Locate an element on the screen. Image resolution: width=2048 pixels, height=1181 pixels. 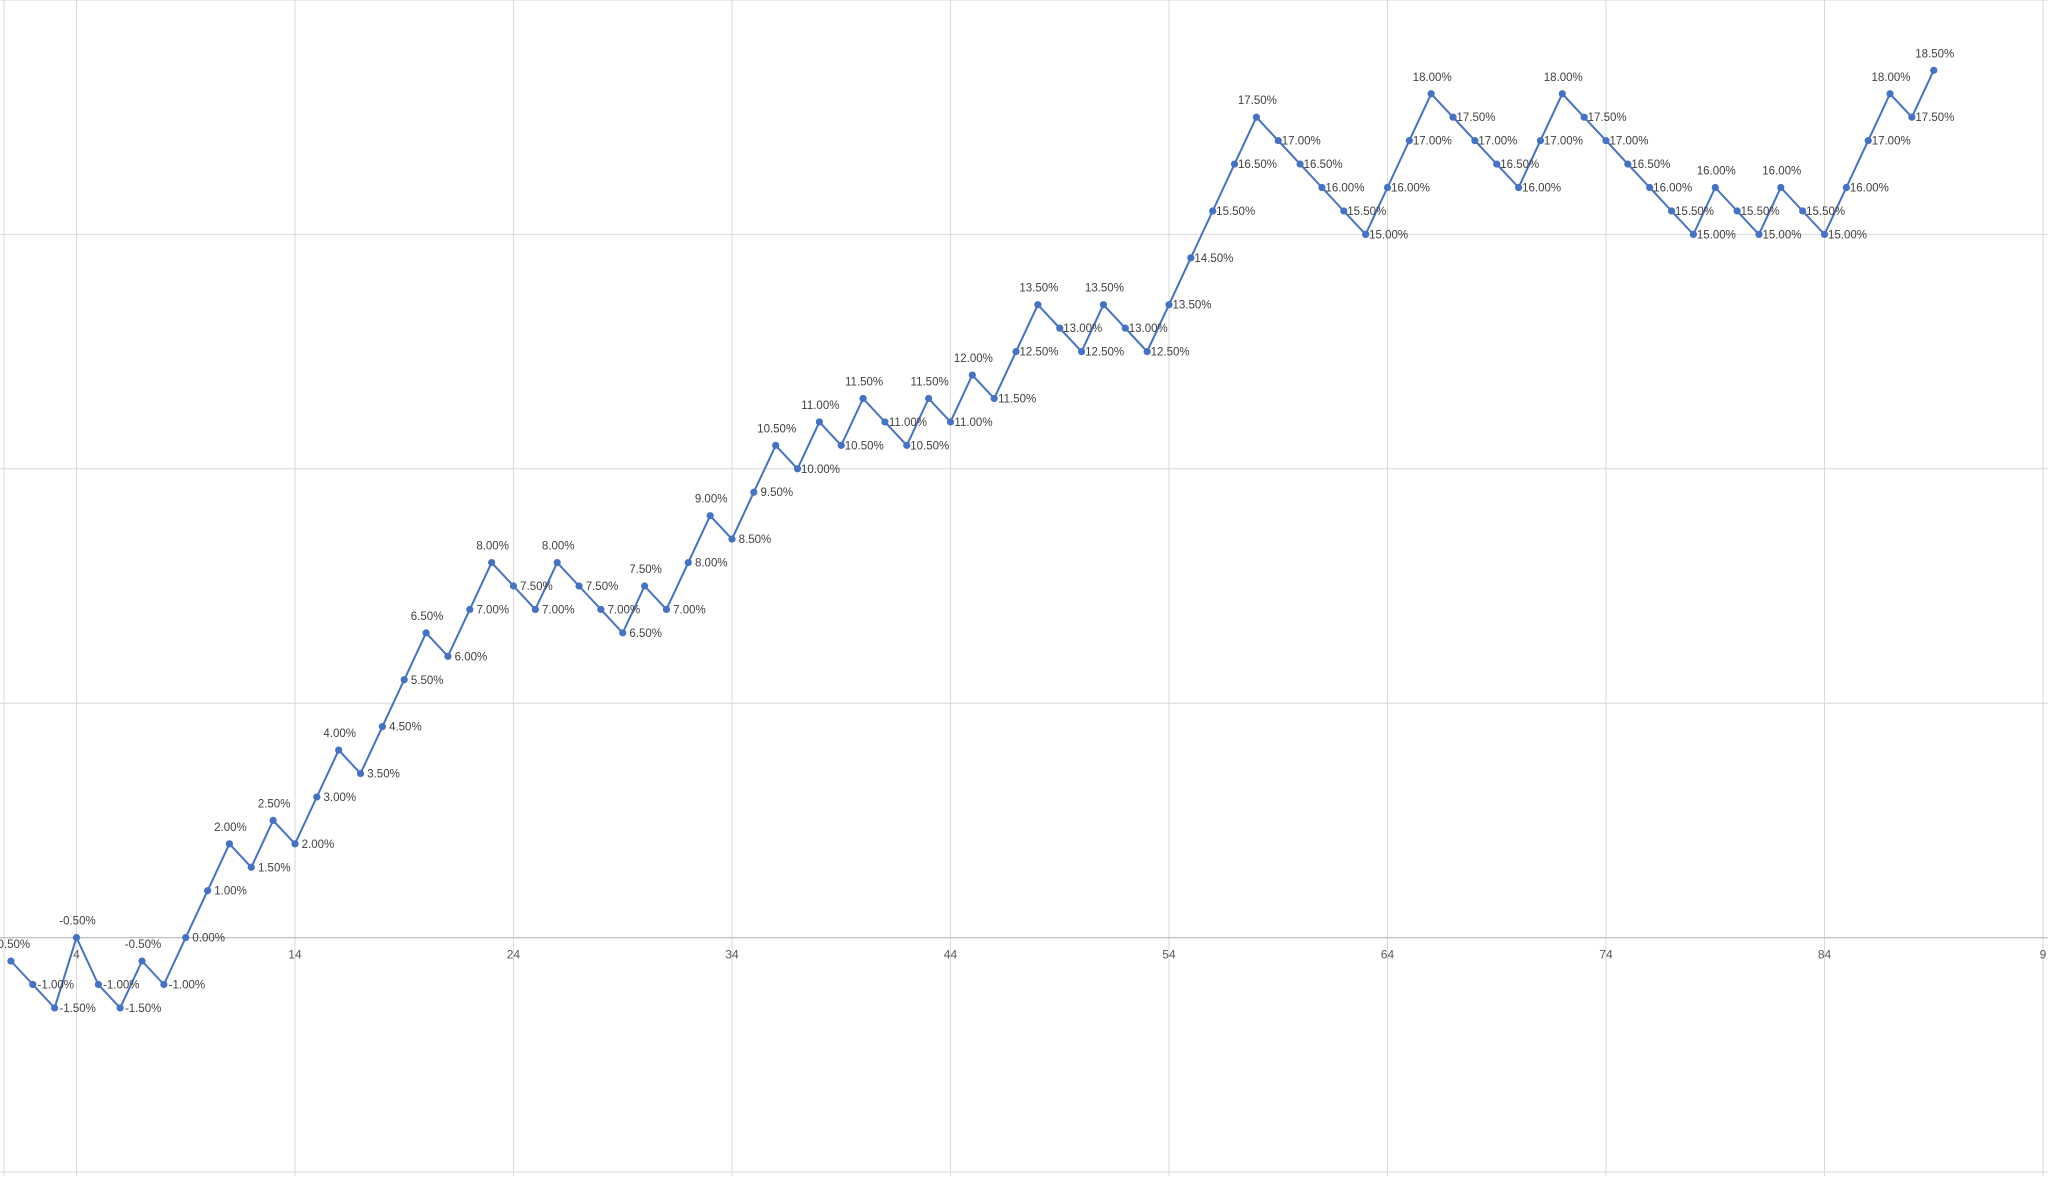
data-label: 3.50% is located at coordinates (383, 775).